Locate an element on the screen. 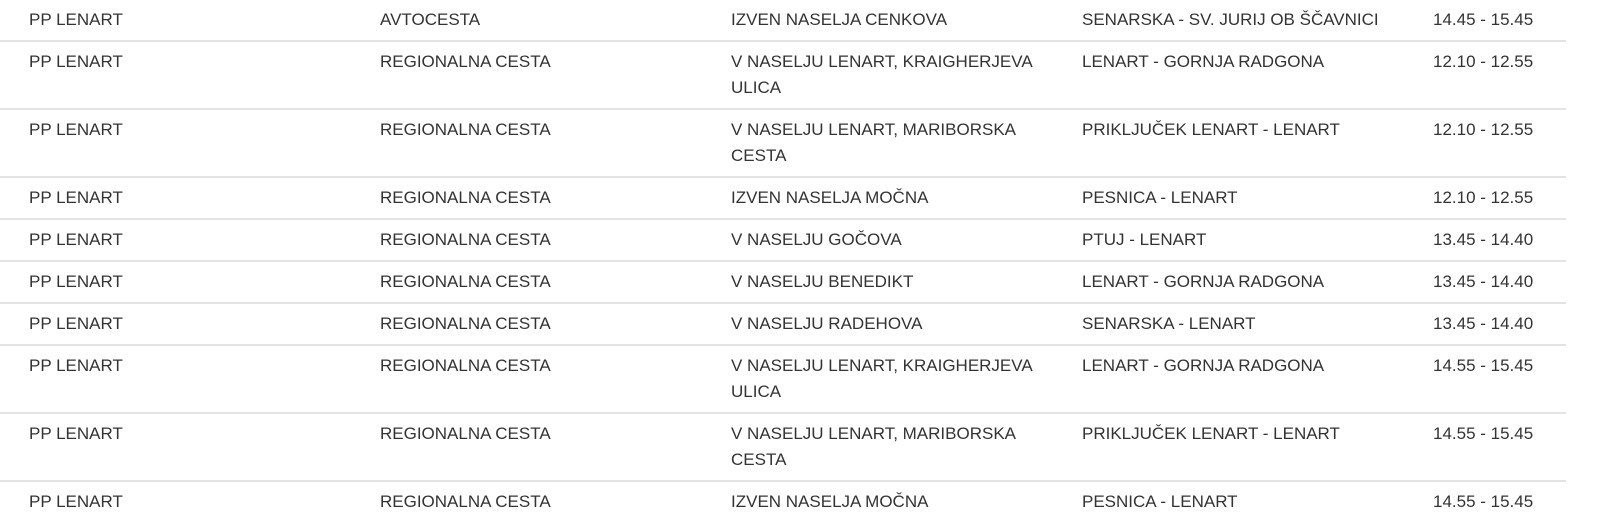  road-section-cell: SENARSKA - SV. JURIJ OB ŠČAVNICI is located at coordinates (1228, 21).